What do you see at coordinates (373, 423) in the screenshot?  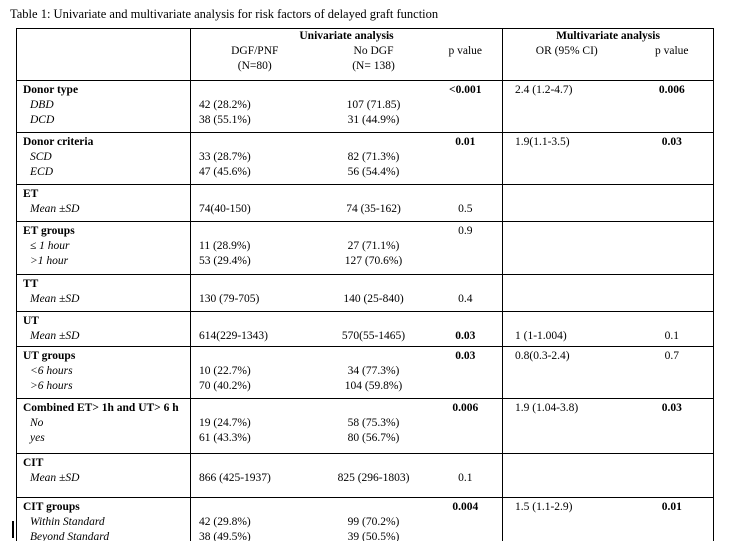 I see `cell-nodgf: 58 (75.3%)` at bounding box center [373, 423].